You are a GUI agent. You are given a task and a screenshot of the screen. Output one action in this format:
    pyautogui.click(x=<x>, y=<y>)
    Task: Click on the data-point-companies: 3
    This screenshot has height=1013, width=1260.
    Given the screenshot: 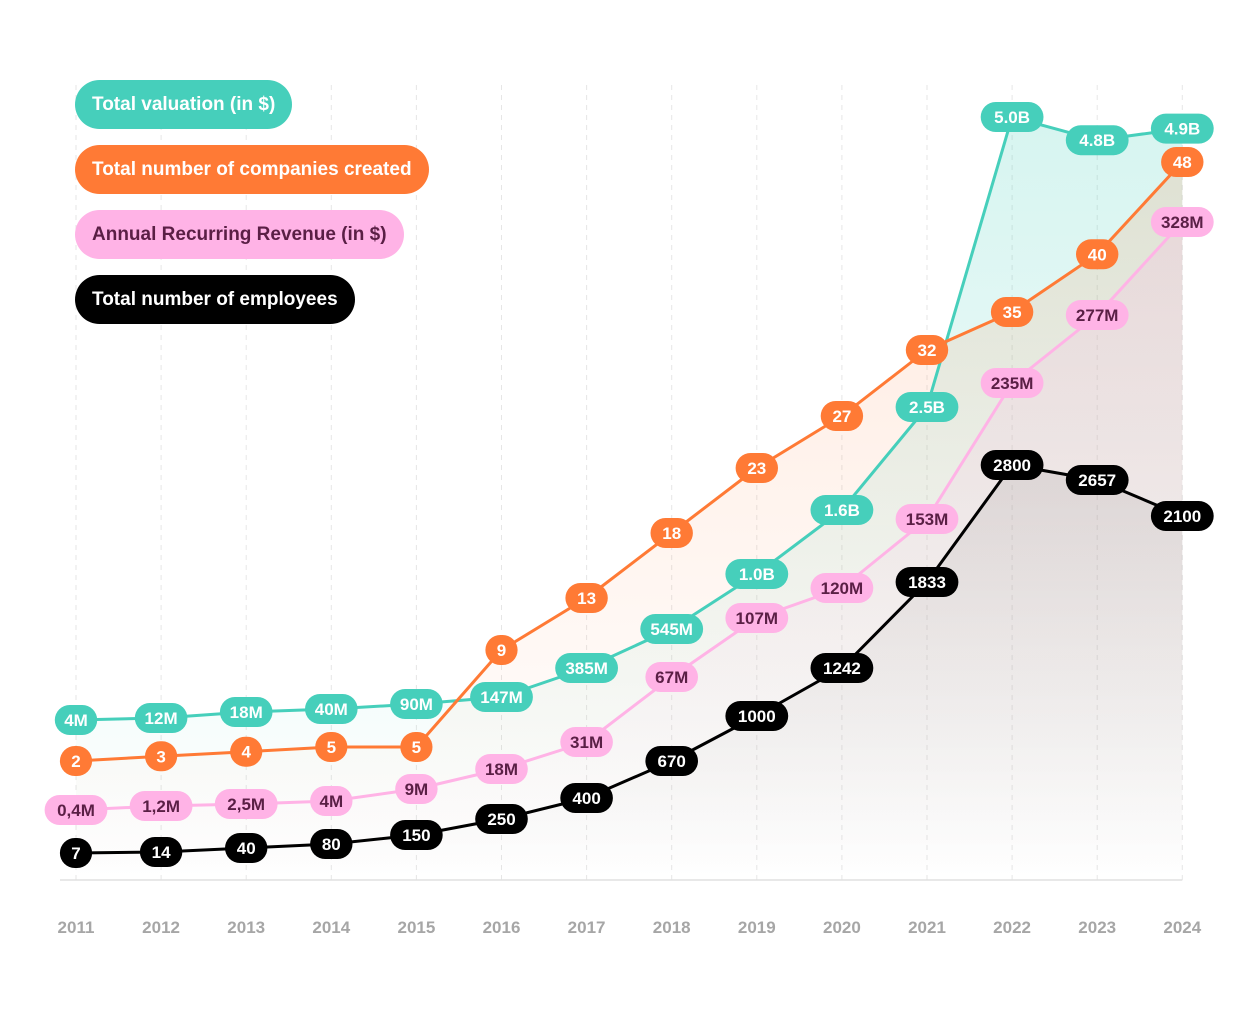 What is the action you would take?
    pyautogui.click(x=161, y=756)
    